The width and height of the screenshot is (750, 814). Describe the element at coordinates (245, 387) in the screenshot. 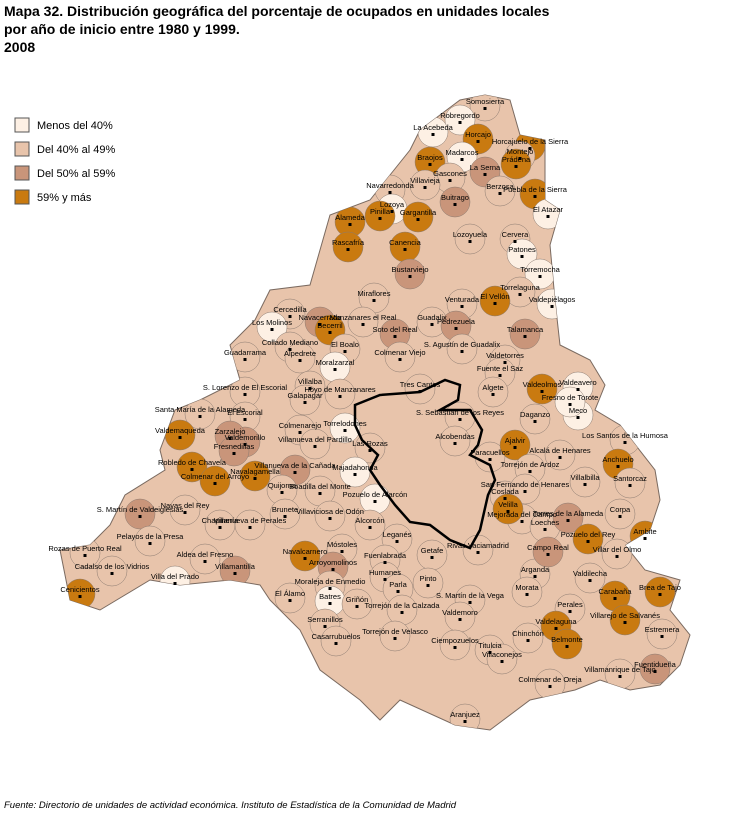

I see `municipality-name: S. Lorenzo de El Escorial` at that location.